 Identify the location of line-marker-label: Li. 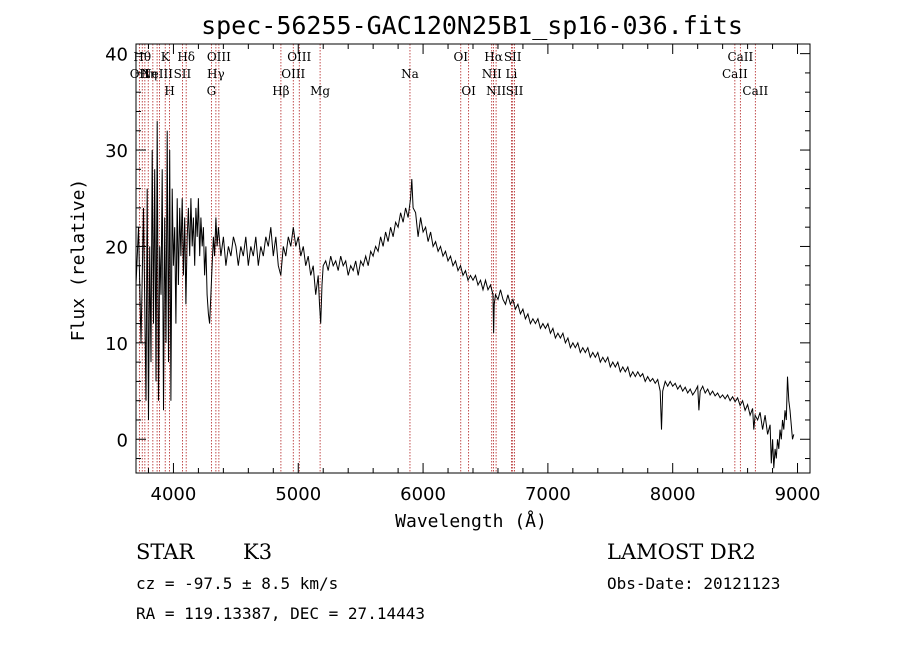
(512, 74).